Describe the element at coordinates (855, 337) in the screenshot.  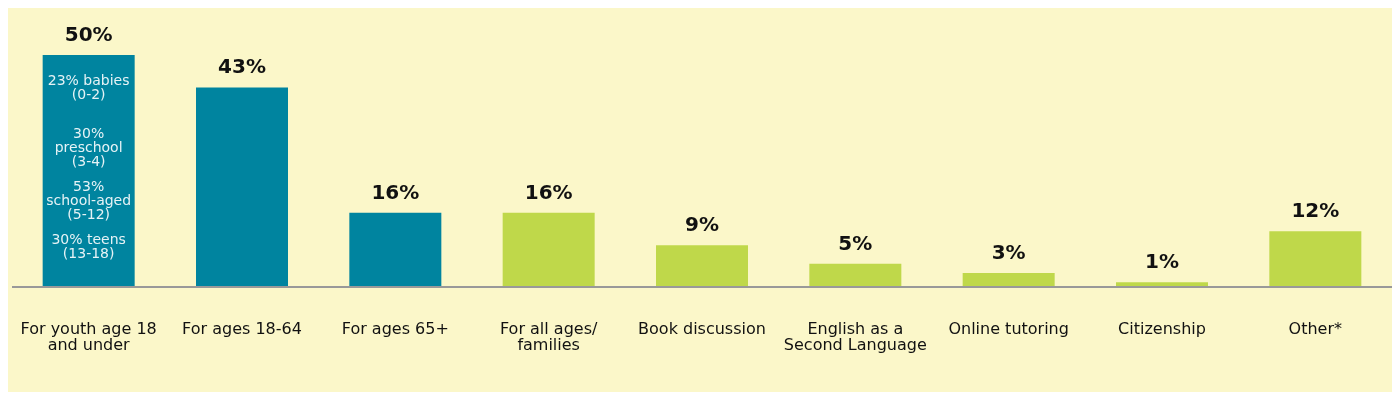
I see `x-tick-label: English as a Second Language` at that location.